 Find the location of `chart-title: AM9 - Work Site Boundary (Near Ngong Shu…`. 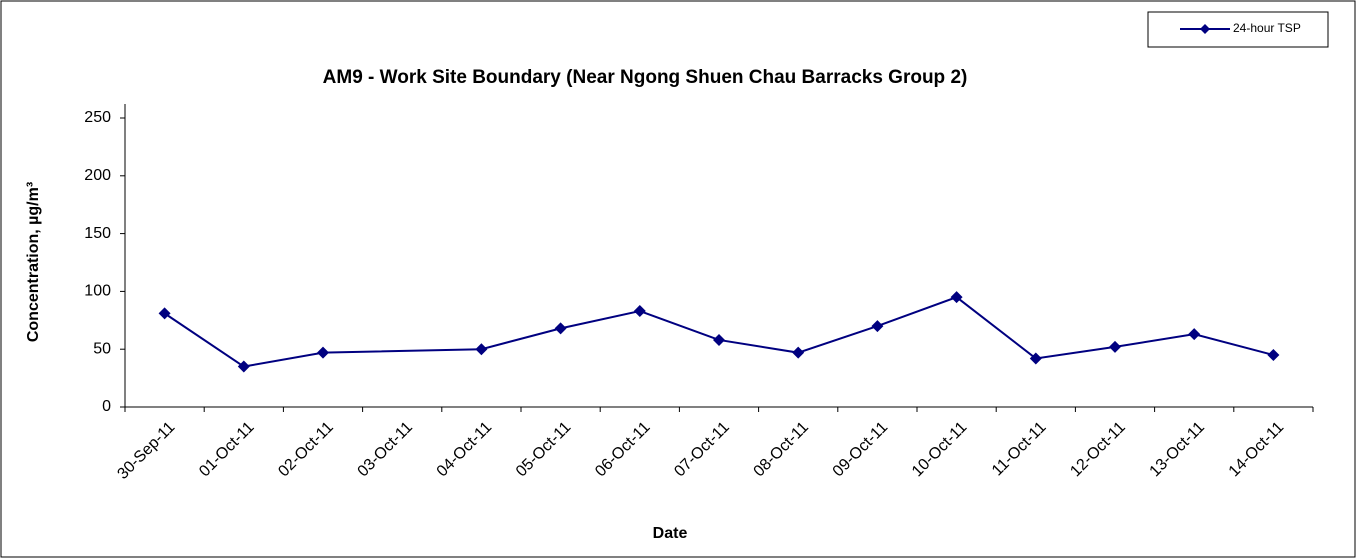

chart-title: AM9 - Work Site Boundary (Near Ngong Shu… is located at coordinates (645, 77).